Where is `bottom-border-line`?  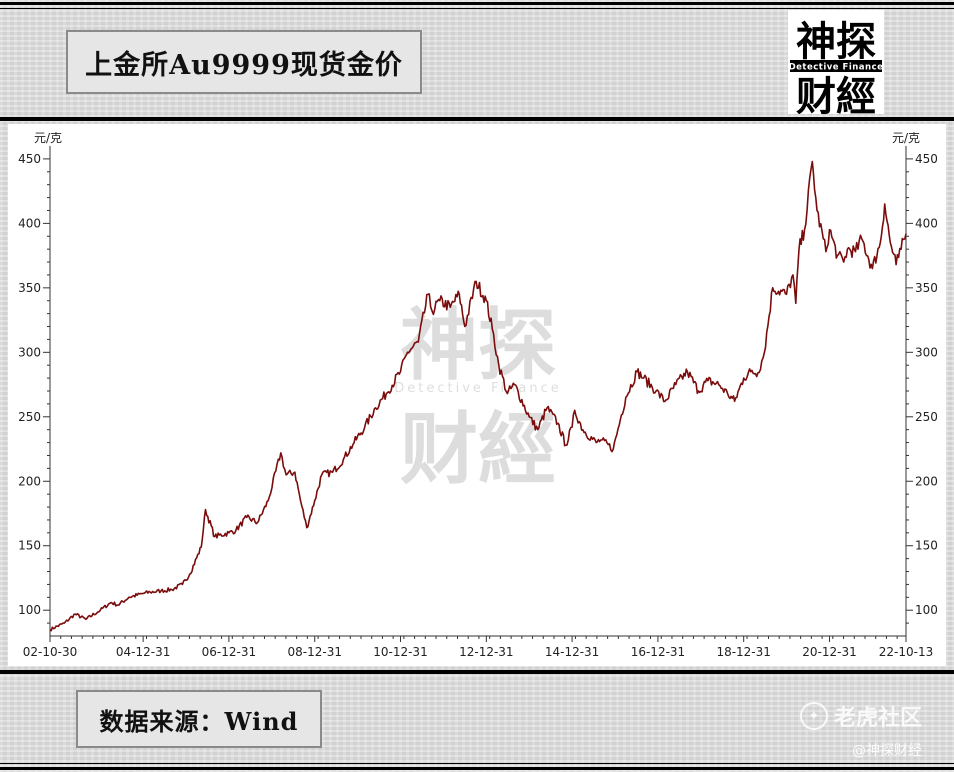
bottom-border-line is located at coordinates (477, 768).